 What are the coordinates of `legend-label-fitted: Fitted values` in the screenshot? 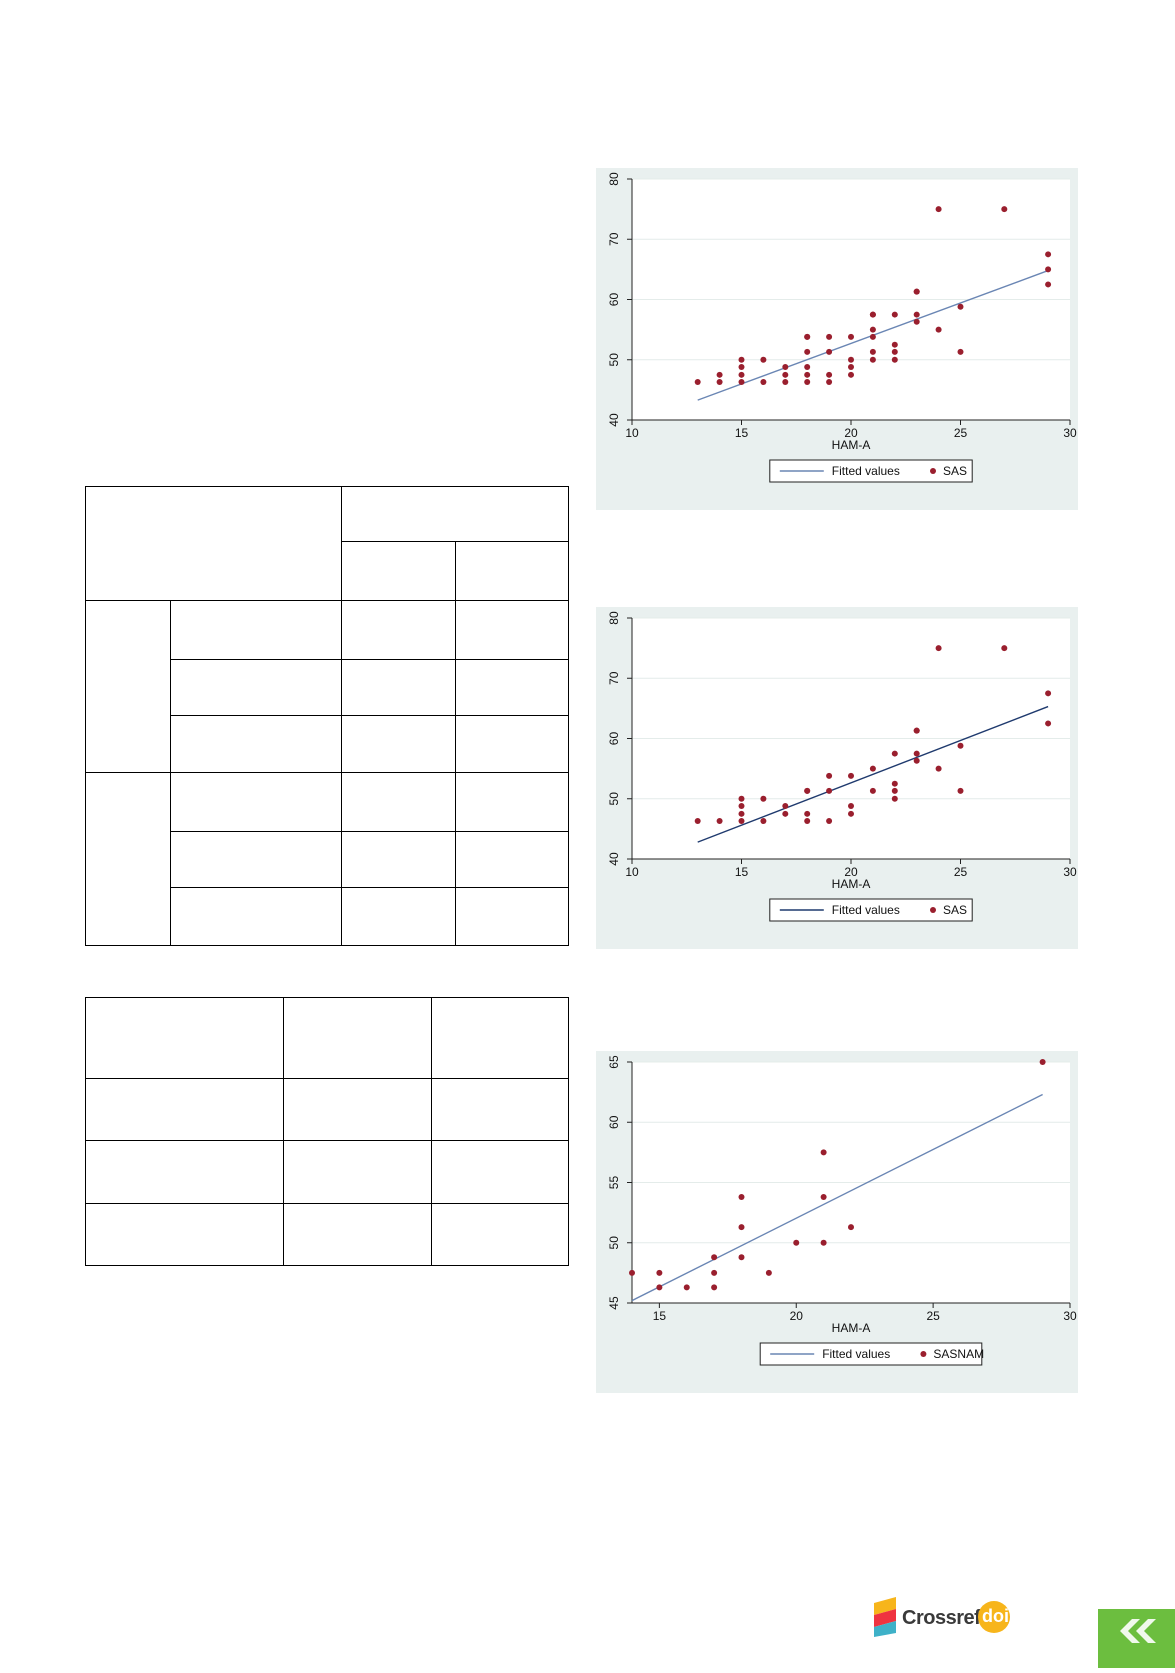 It's located at (866, 910).